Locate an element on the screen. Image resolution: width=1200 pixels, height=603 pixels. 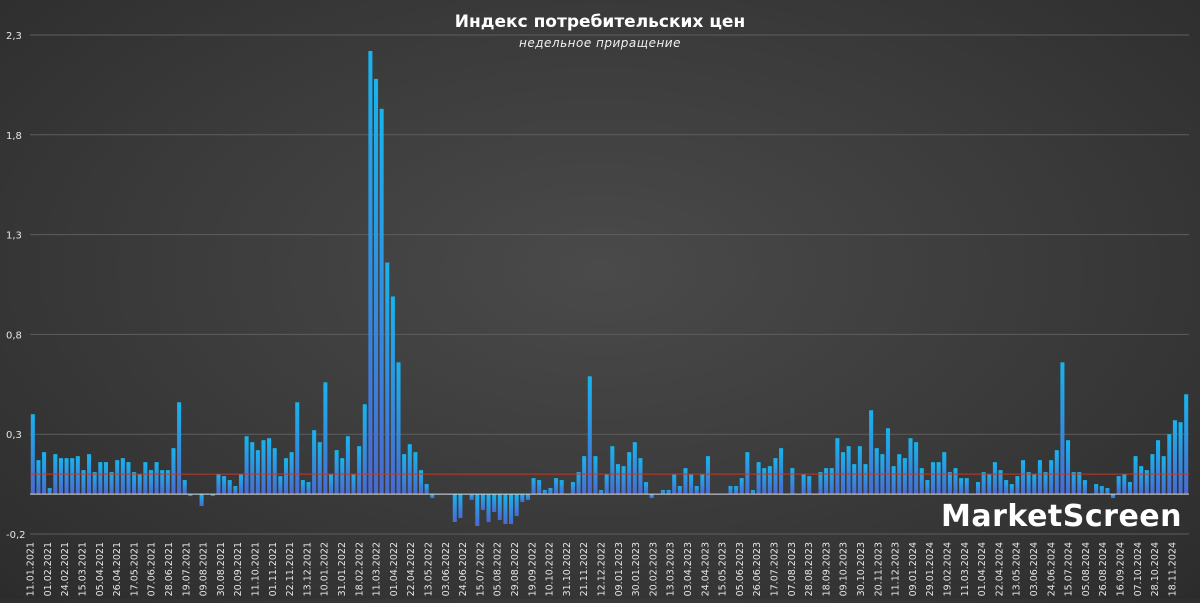
x-tick-label: 05.06.2023 is located at coordinates (740, 569).